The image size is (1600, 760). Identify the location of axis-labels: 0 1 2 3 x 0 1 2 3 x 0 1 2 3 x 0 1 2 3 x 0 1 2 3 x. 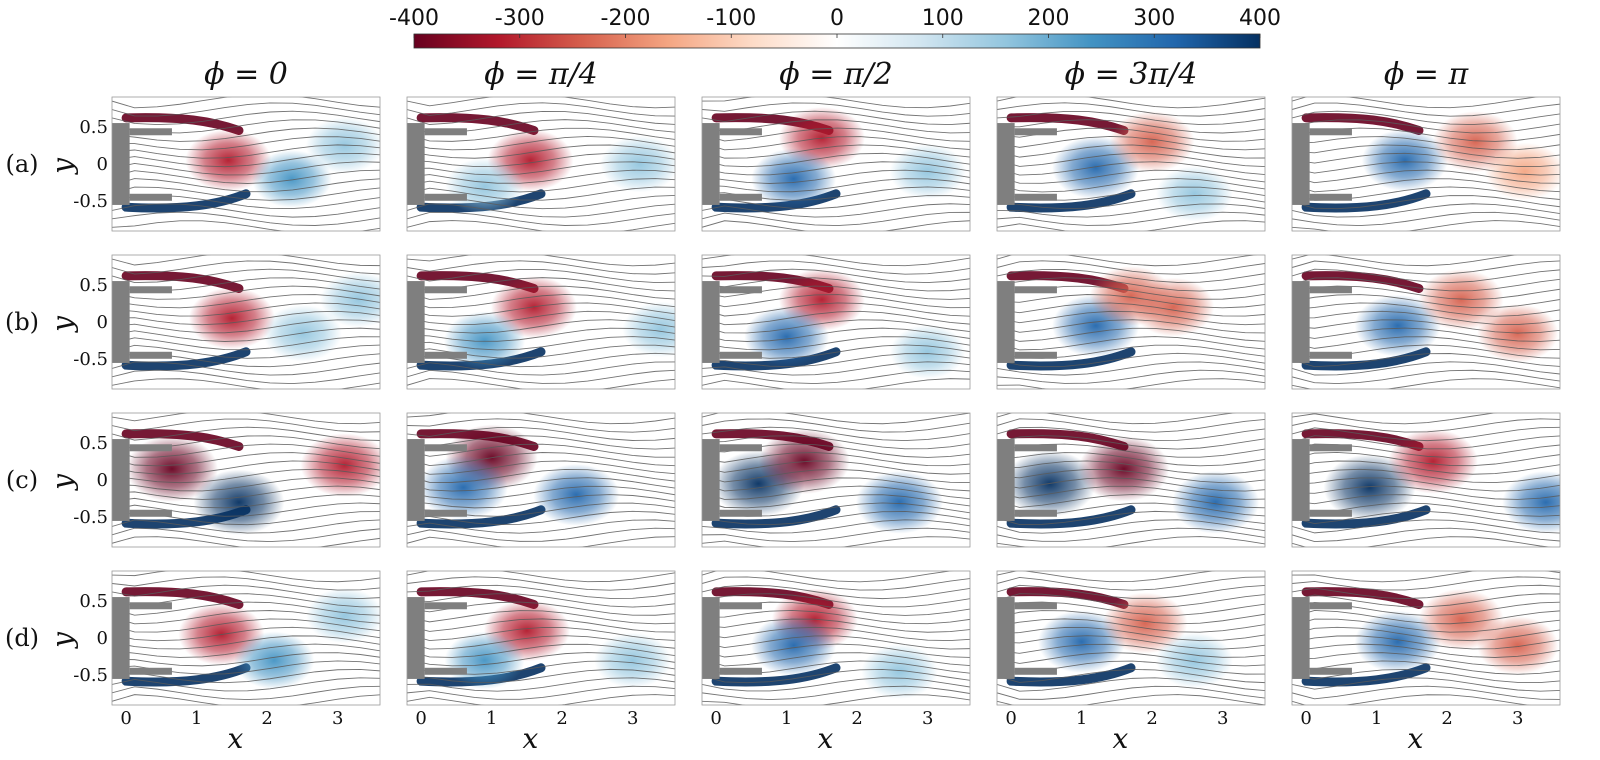
(821, 731).